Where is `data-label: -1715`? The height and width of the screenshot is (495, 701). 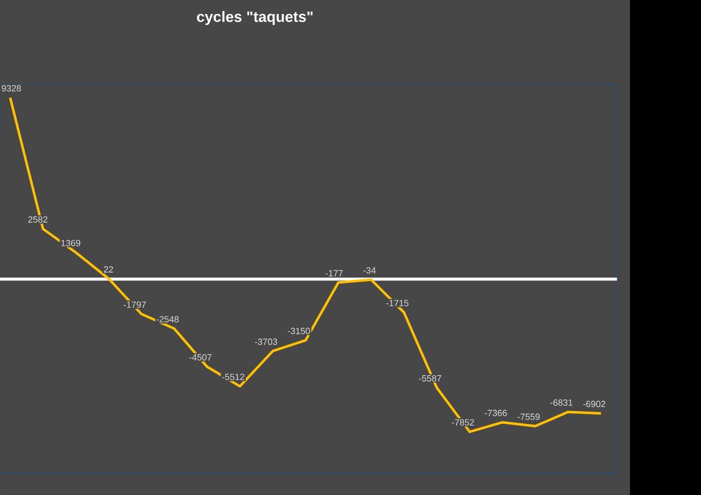 data-label: -1715 is located at coordinates (397, 303).